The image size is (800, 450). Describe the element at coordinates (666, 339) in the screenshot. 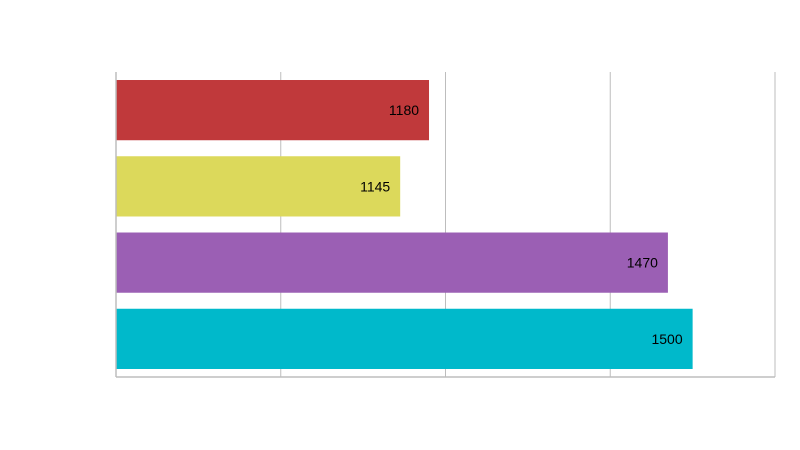

I see `data-label-3: 1500` at that location.